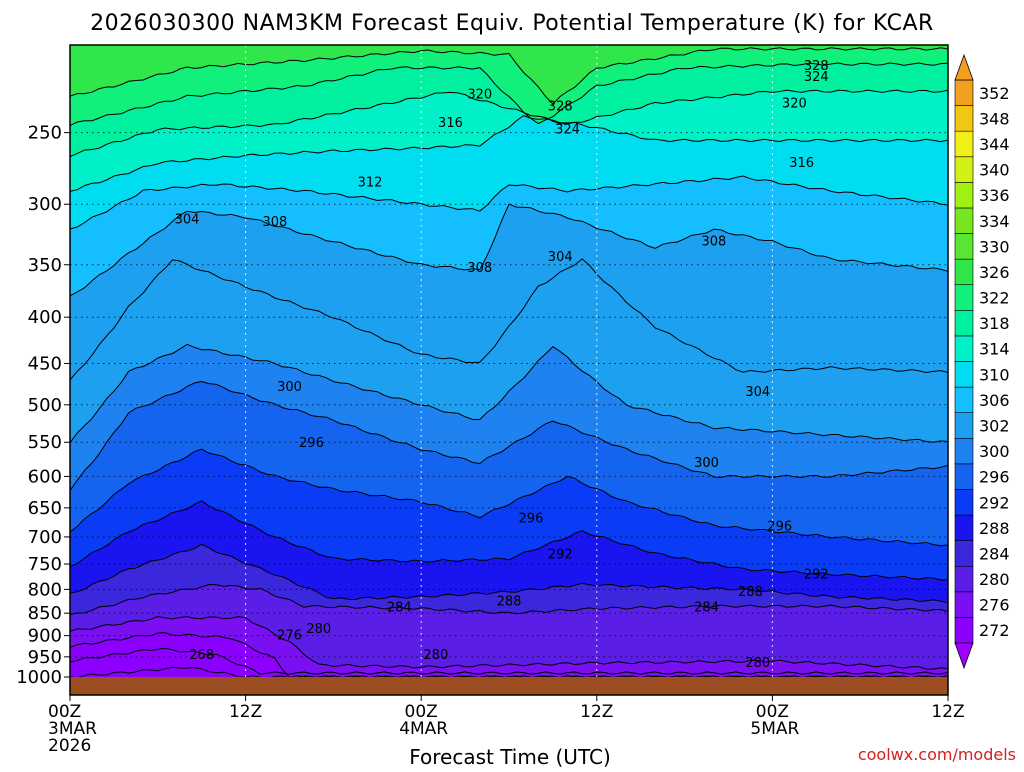  I want to click on colorbar-label: 300, so click(994, 451).